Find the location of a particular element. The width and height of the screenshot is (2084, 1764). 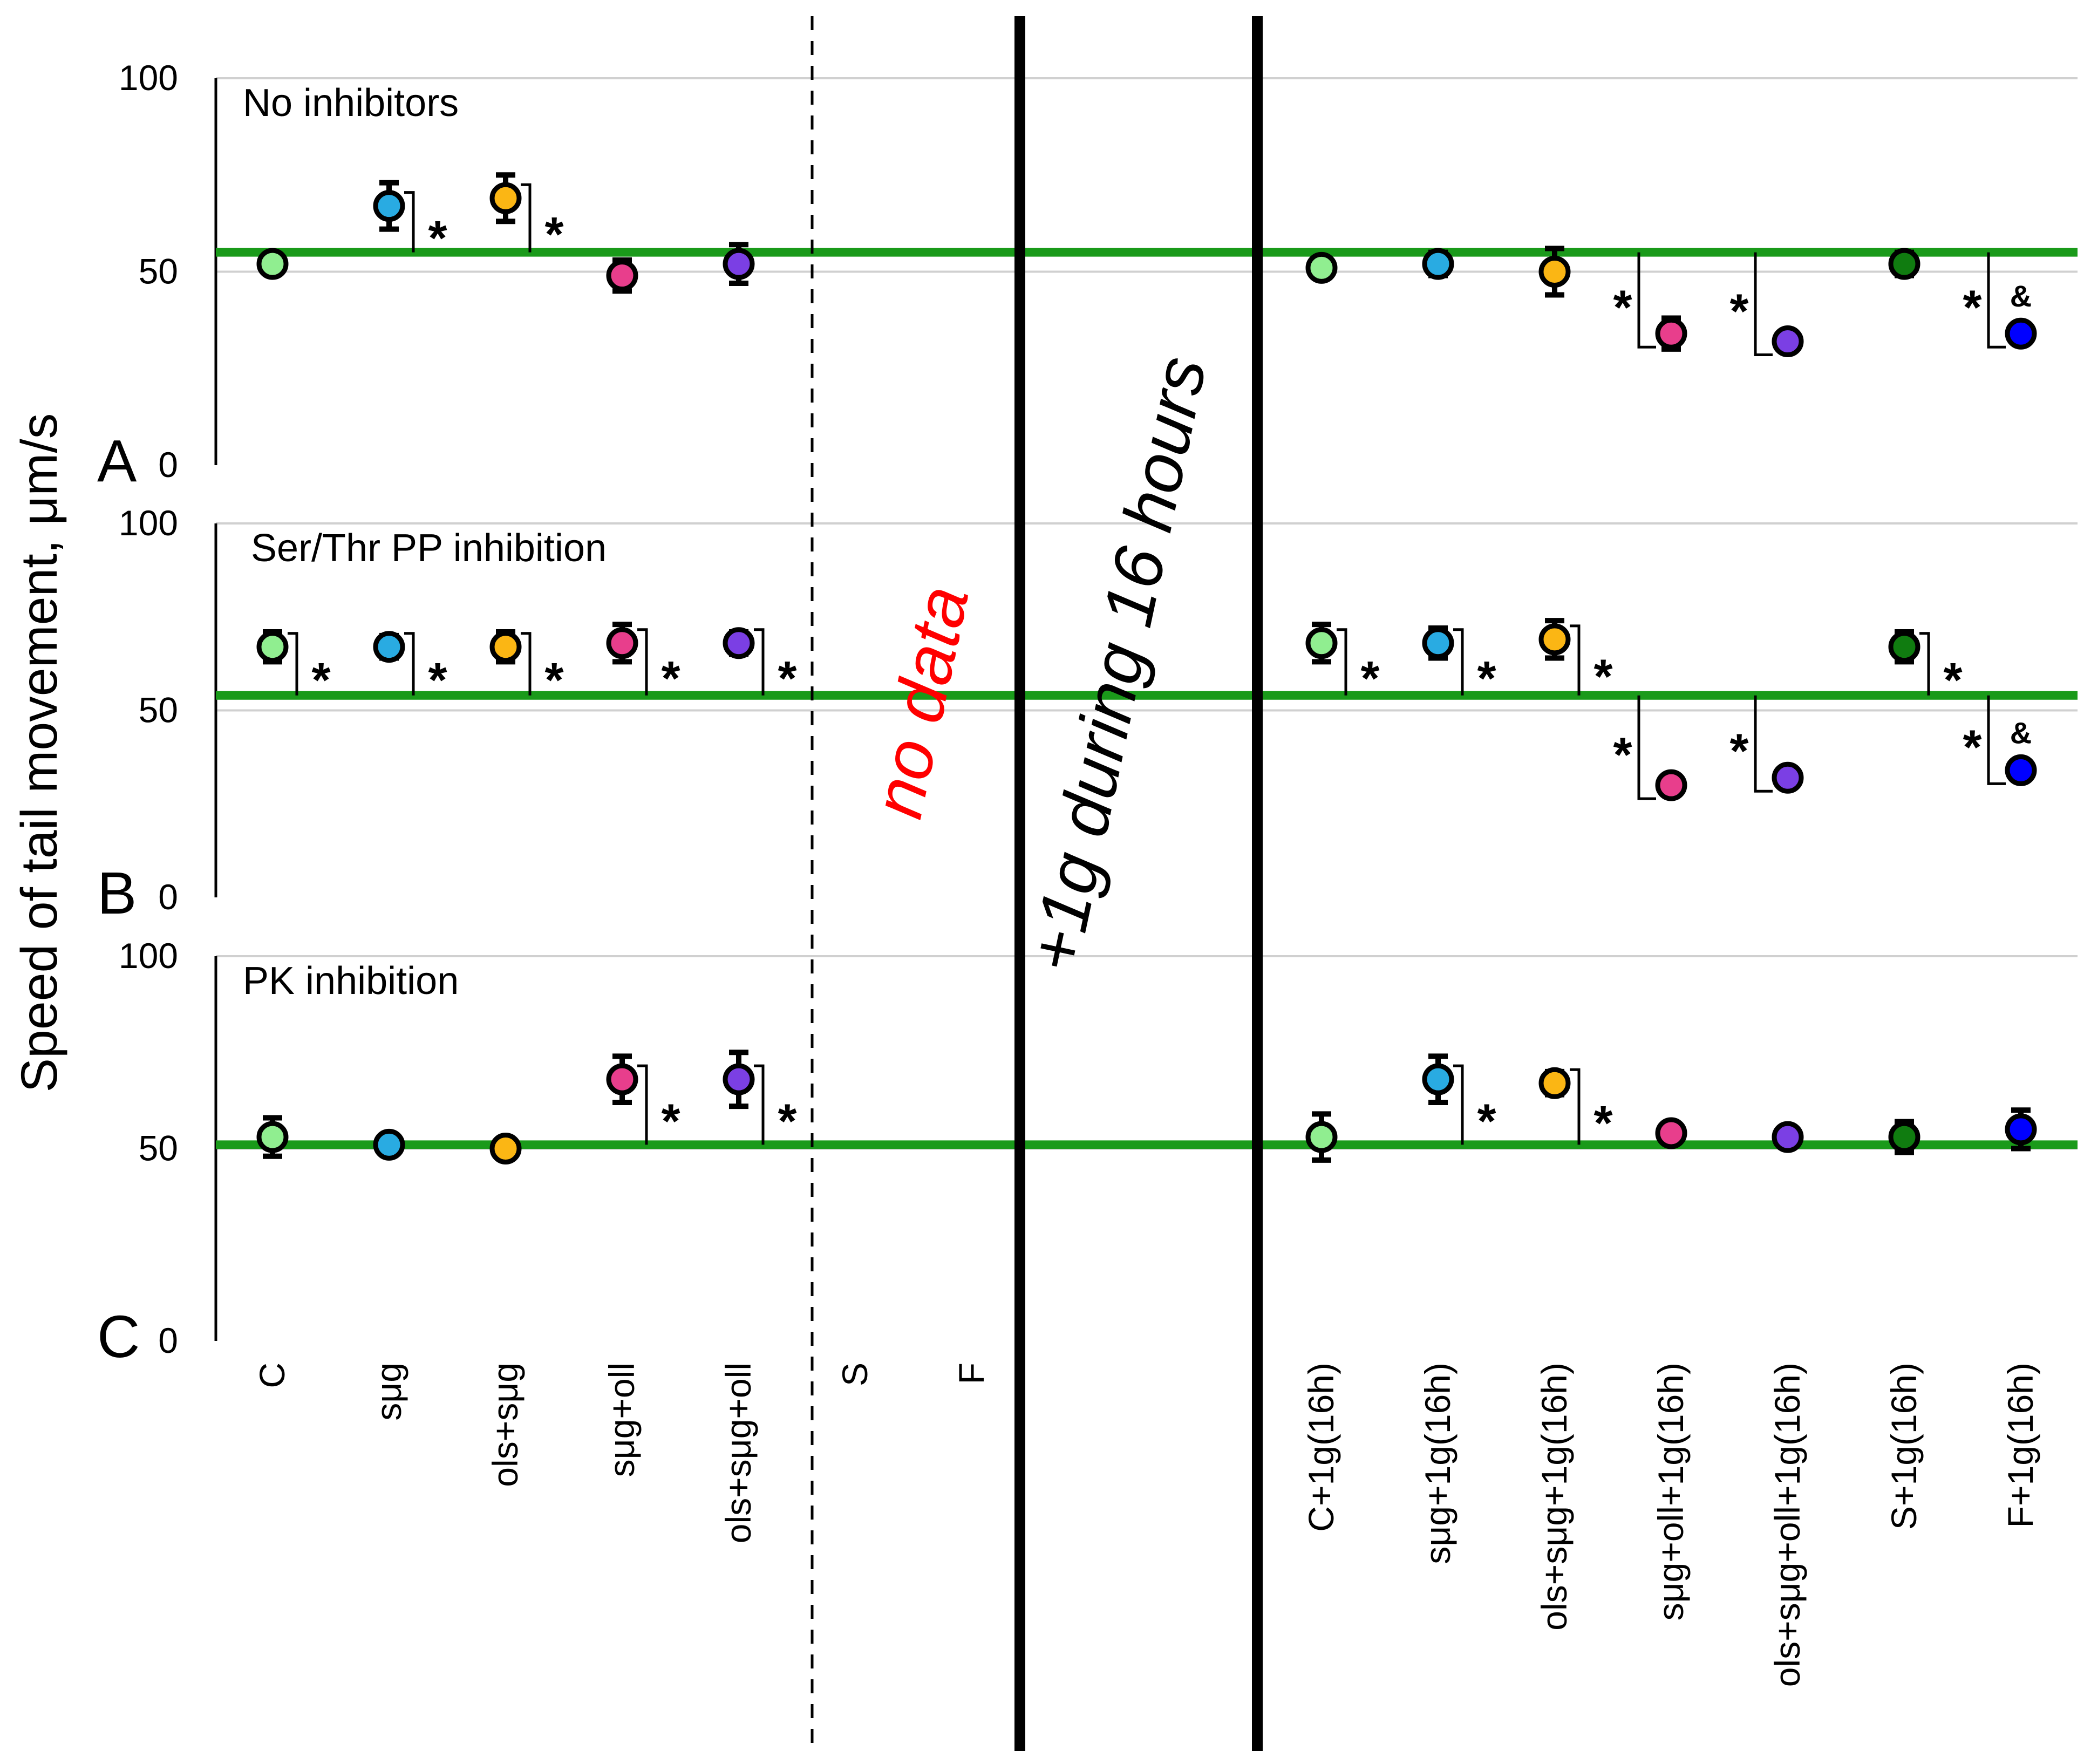

x-tick-label: F is located at coordinates (971, 1373).